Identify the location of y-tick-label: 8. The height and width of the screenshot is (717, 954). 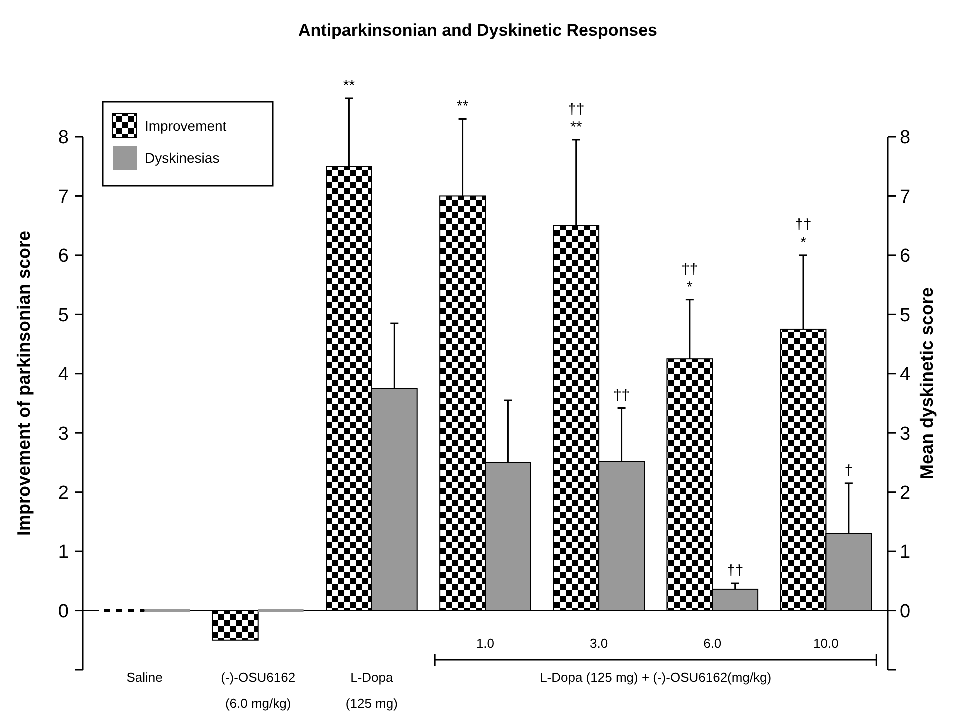
(63, 138).